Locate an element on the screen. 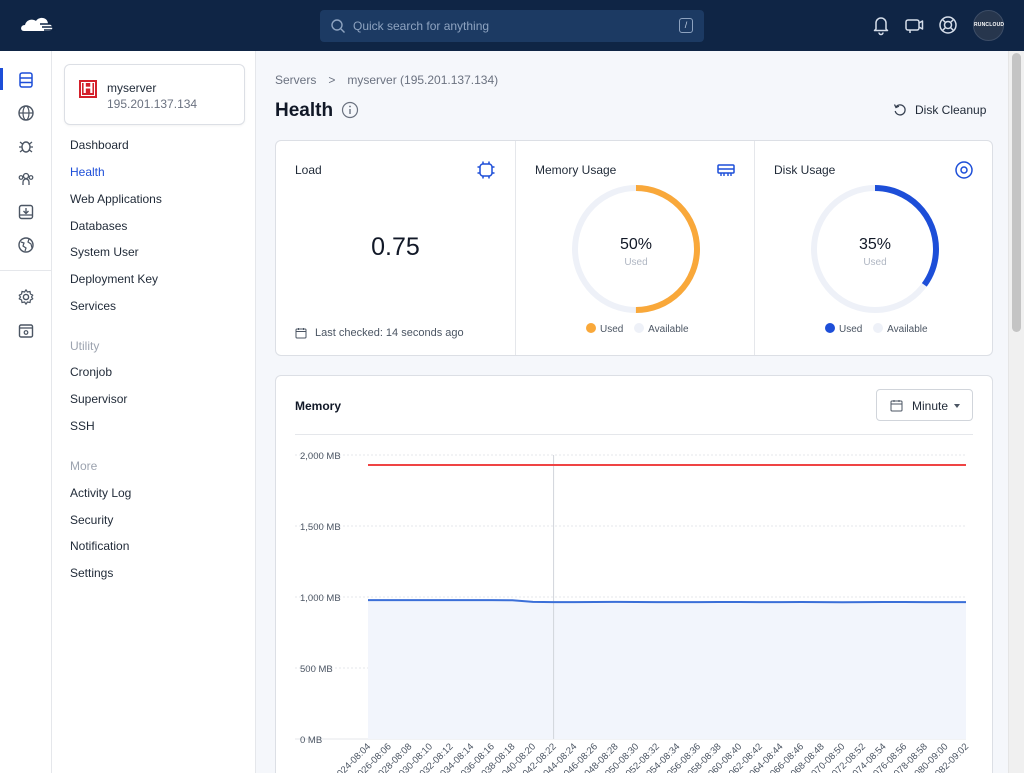 This screenshot has height=773, width=1024. memory-used-arc is located at coordinates (636, 249).